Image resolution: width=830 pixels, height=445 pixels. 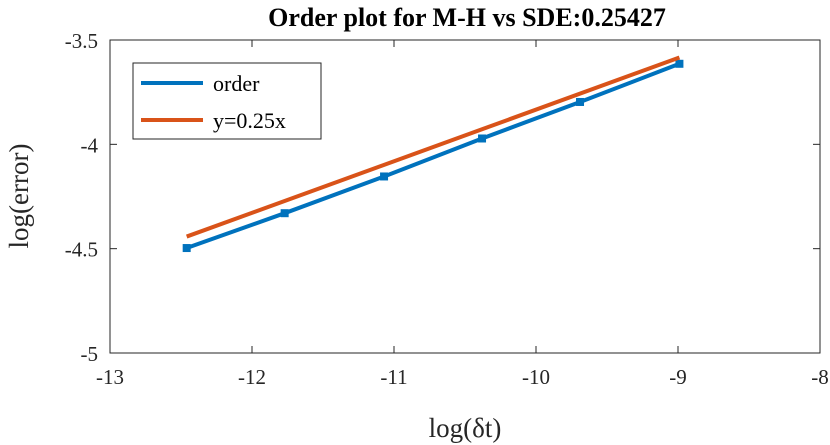 I want to click on legend: order y=0.25x, so click(x=227, y=101).